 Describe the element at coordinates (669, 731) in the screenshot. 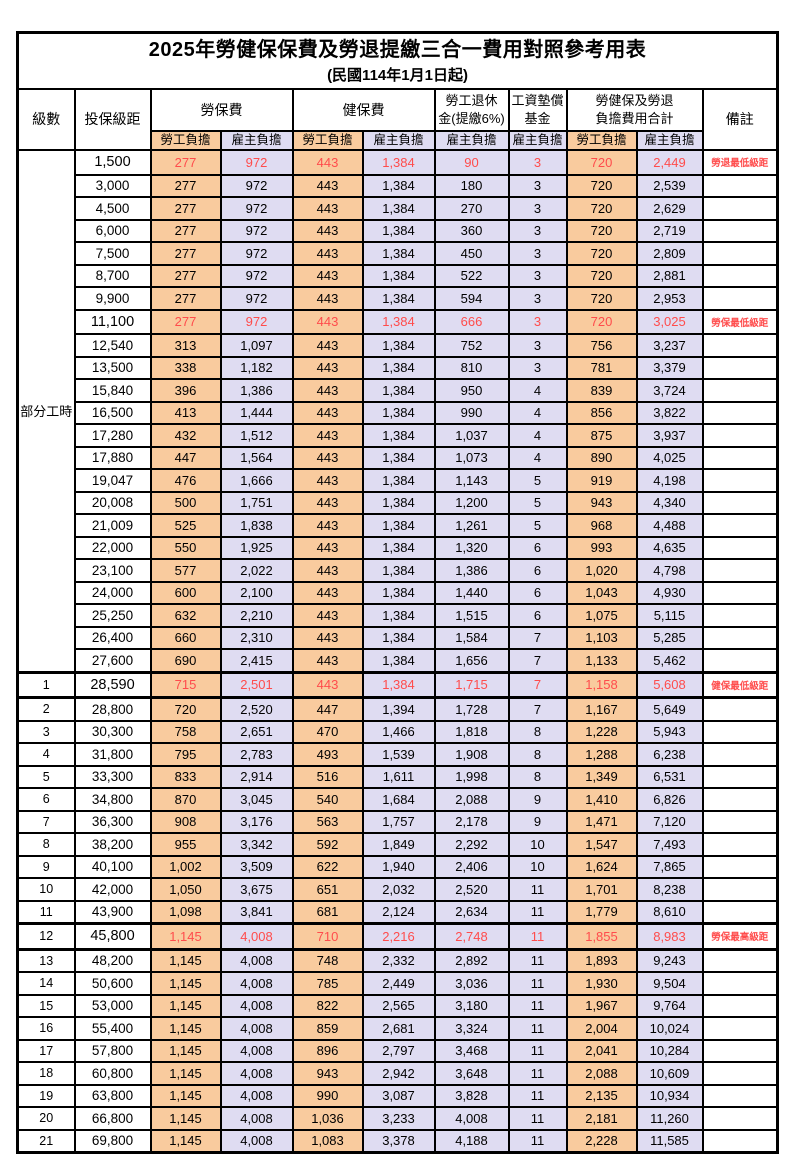

I see `total-employer-cell: 5,943` at that location.